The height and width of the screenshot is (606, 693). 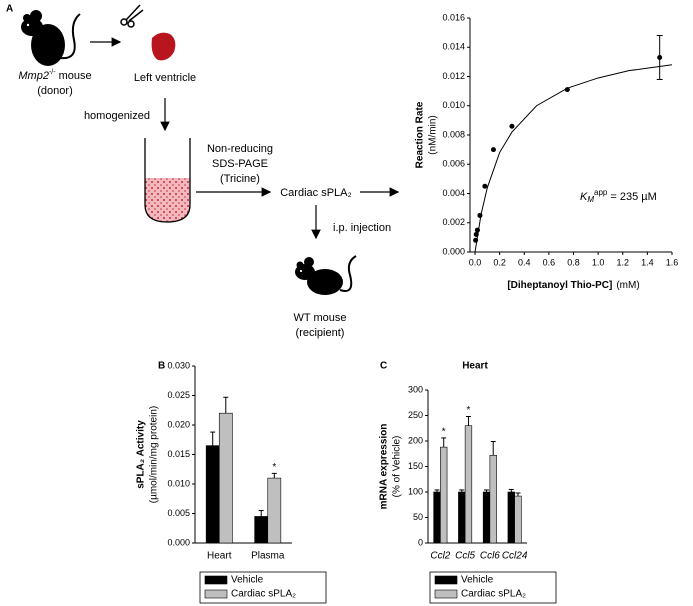 What do you see at coordinates (240, 179) in the screenshot?
I see `step-label: (Tricine)` at bounding box center [240, 179].